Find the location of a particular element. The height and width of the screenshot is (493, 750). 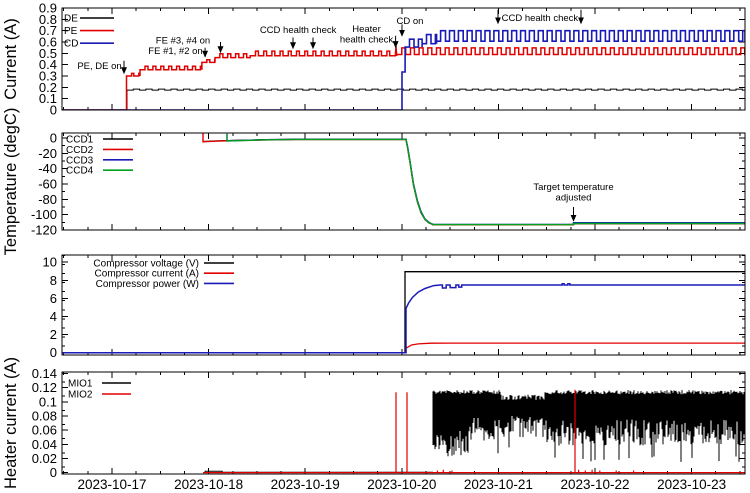

y-axis-label-heater-current-a: Heater current (A) is located at coordinates (11, 423).